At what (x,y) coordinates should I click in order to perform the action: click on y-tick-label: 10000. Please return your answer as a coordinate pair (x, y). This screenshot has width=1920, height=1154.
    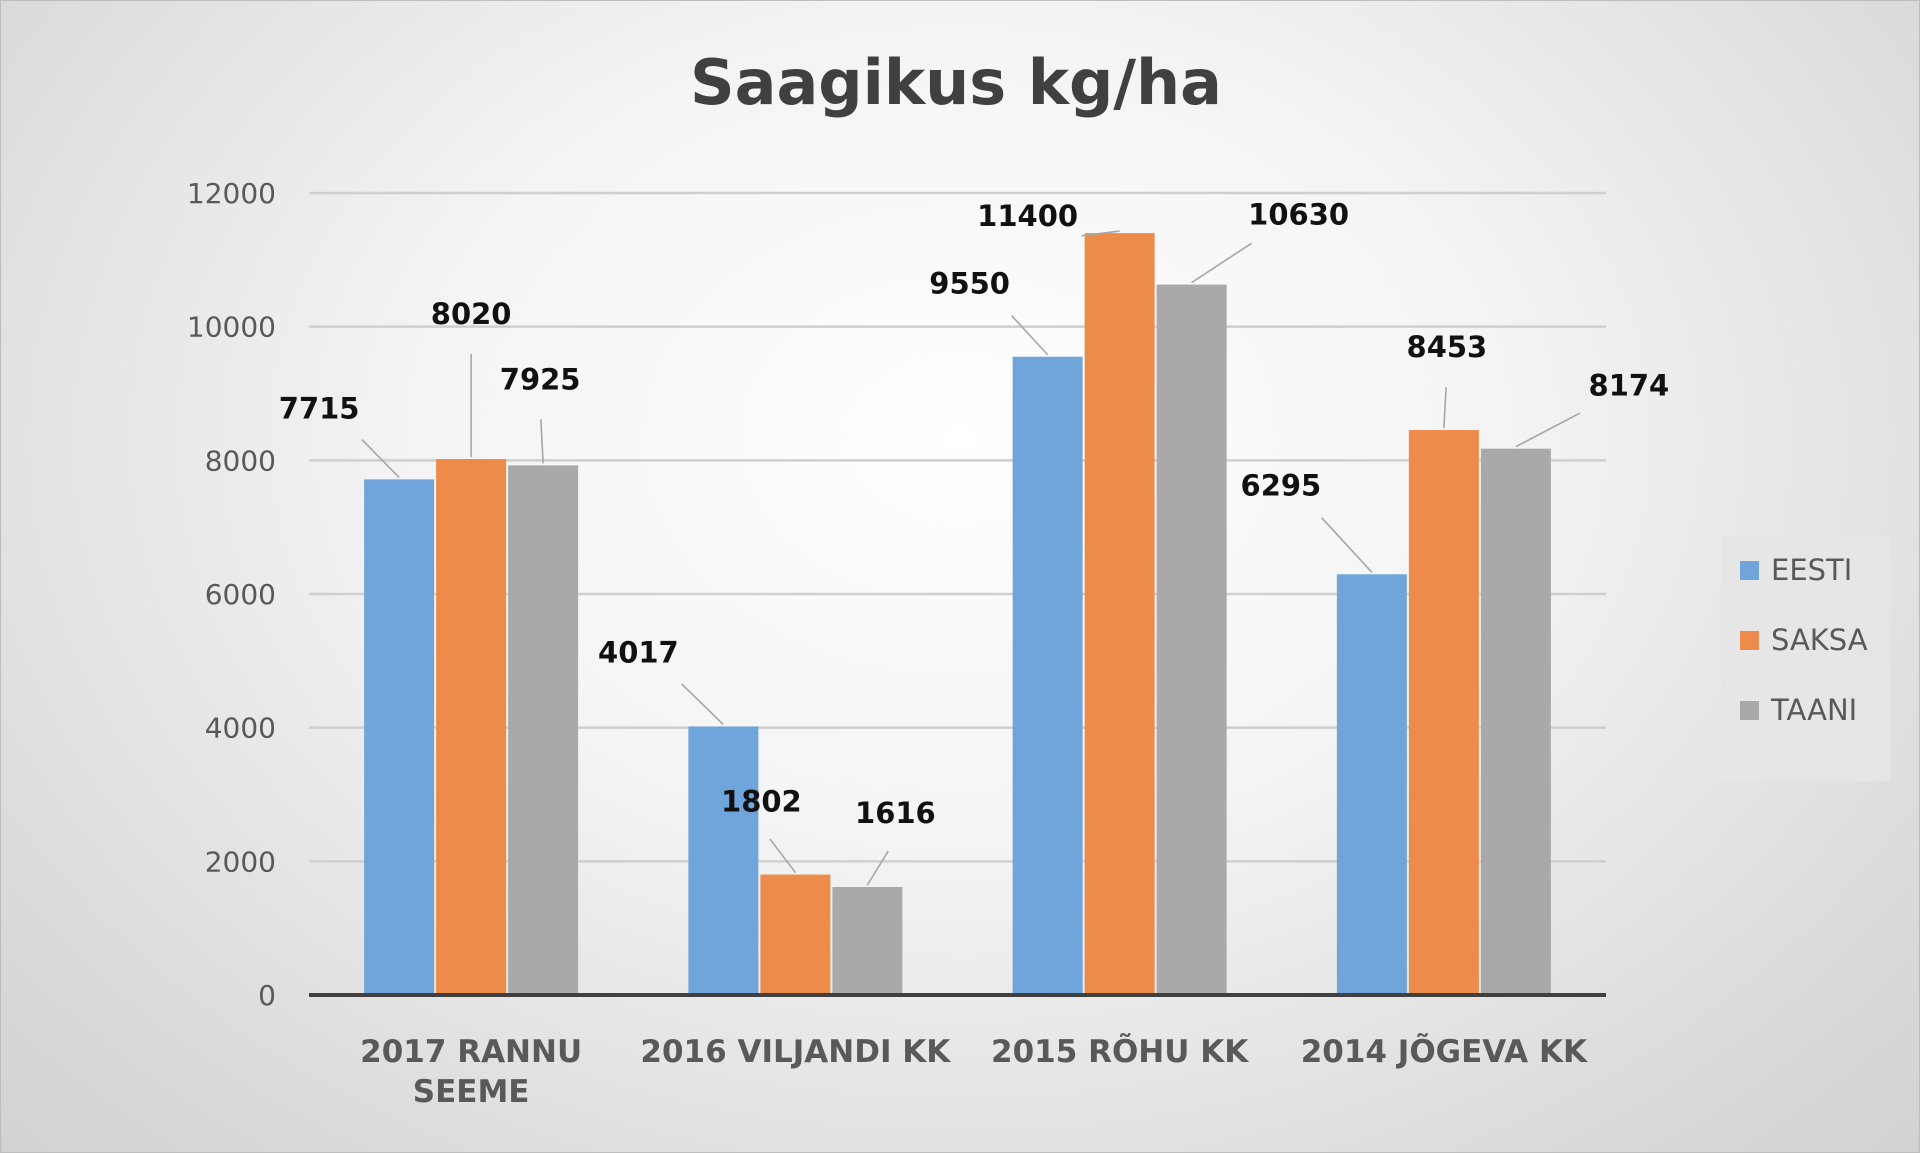
    Looking at the image, I should click on (231, 327).